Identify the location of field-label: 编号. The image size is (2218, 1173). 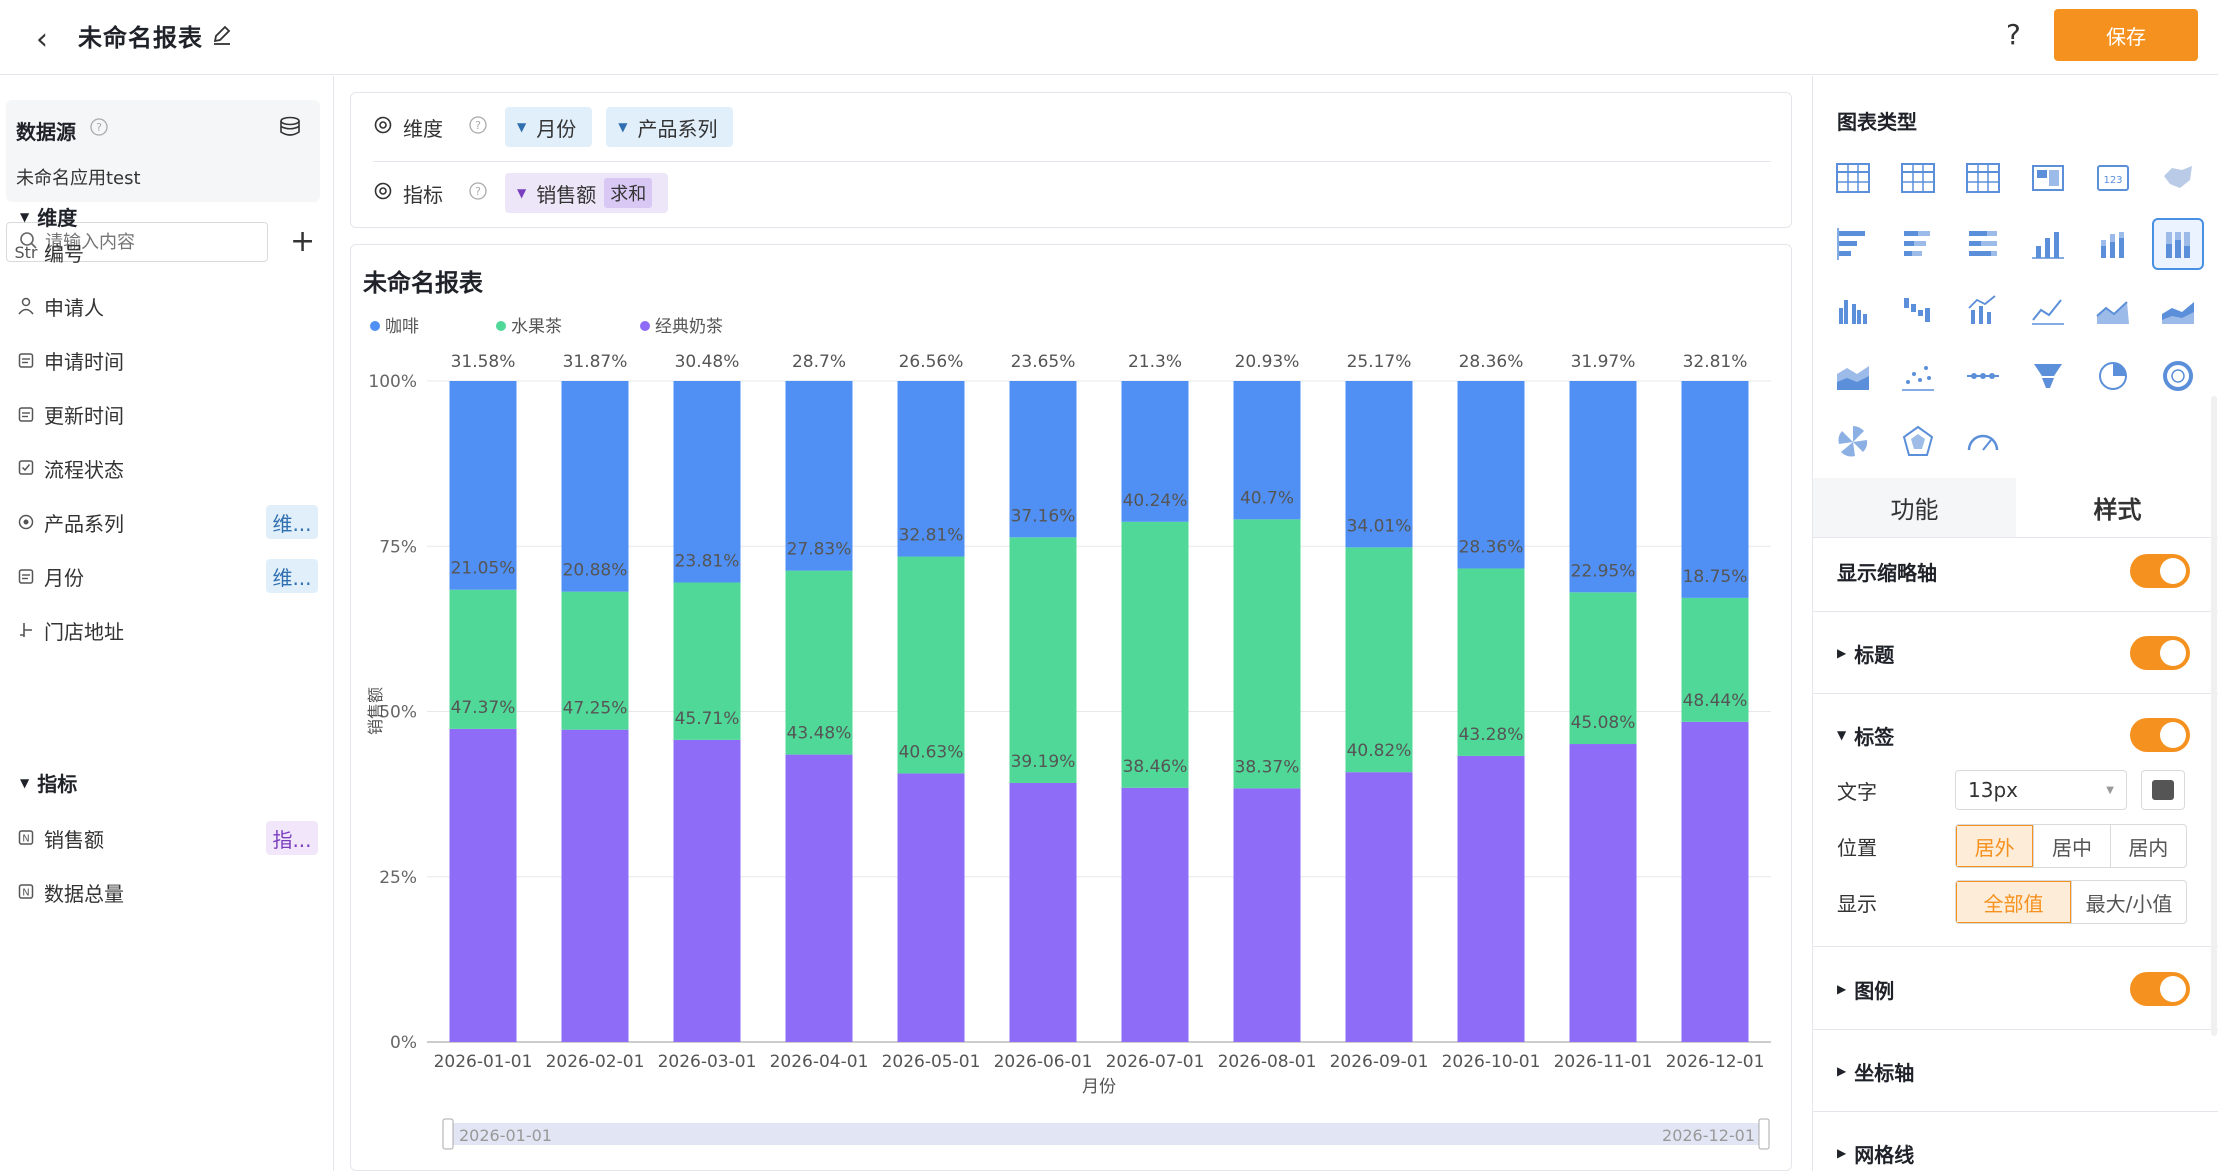
(64, 253).